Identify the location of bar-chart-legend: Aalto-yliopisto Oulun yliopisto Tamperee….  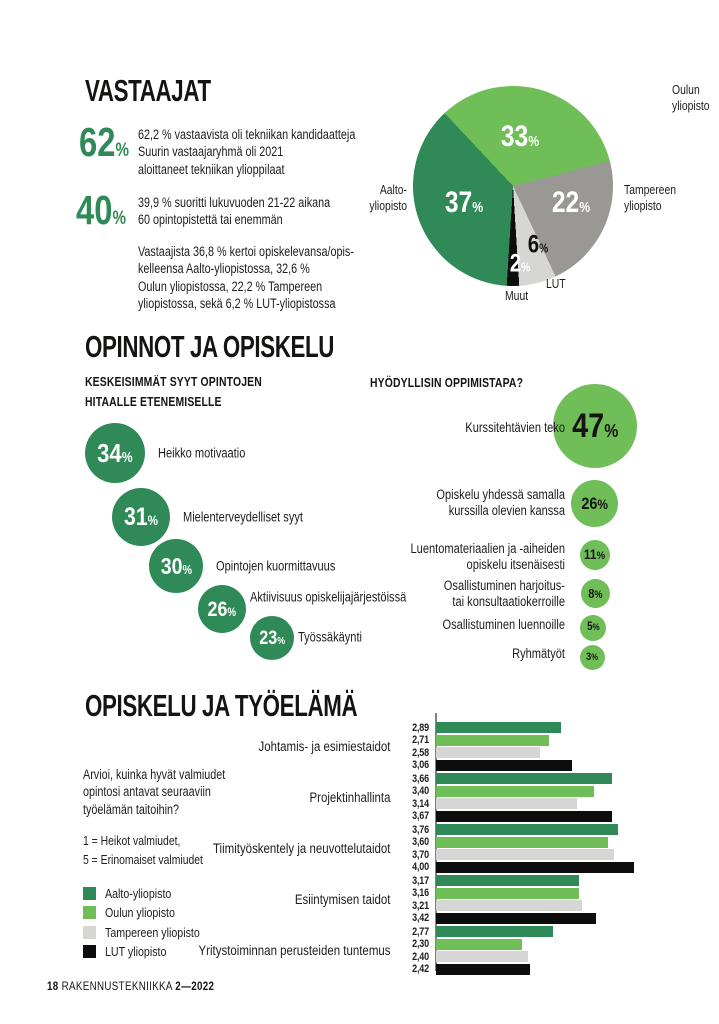
(152, 922).